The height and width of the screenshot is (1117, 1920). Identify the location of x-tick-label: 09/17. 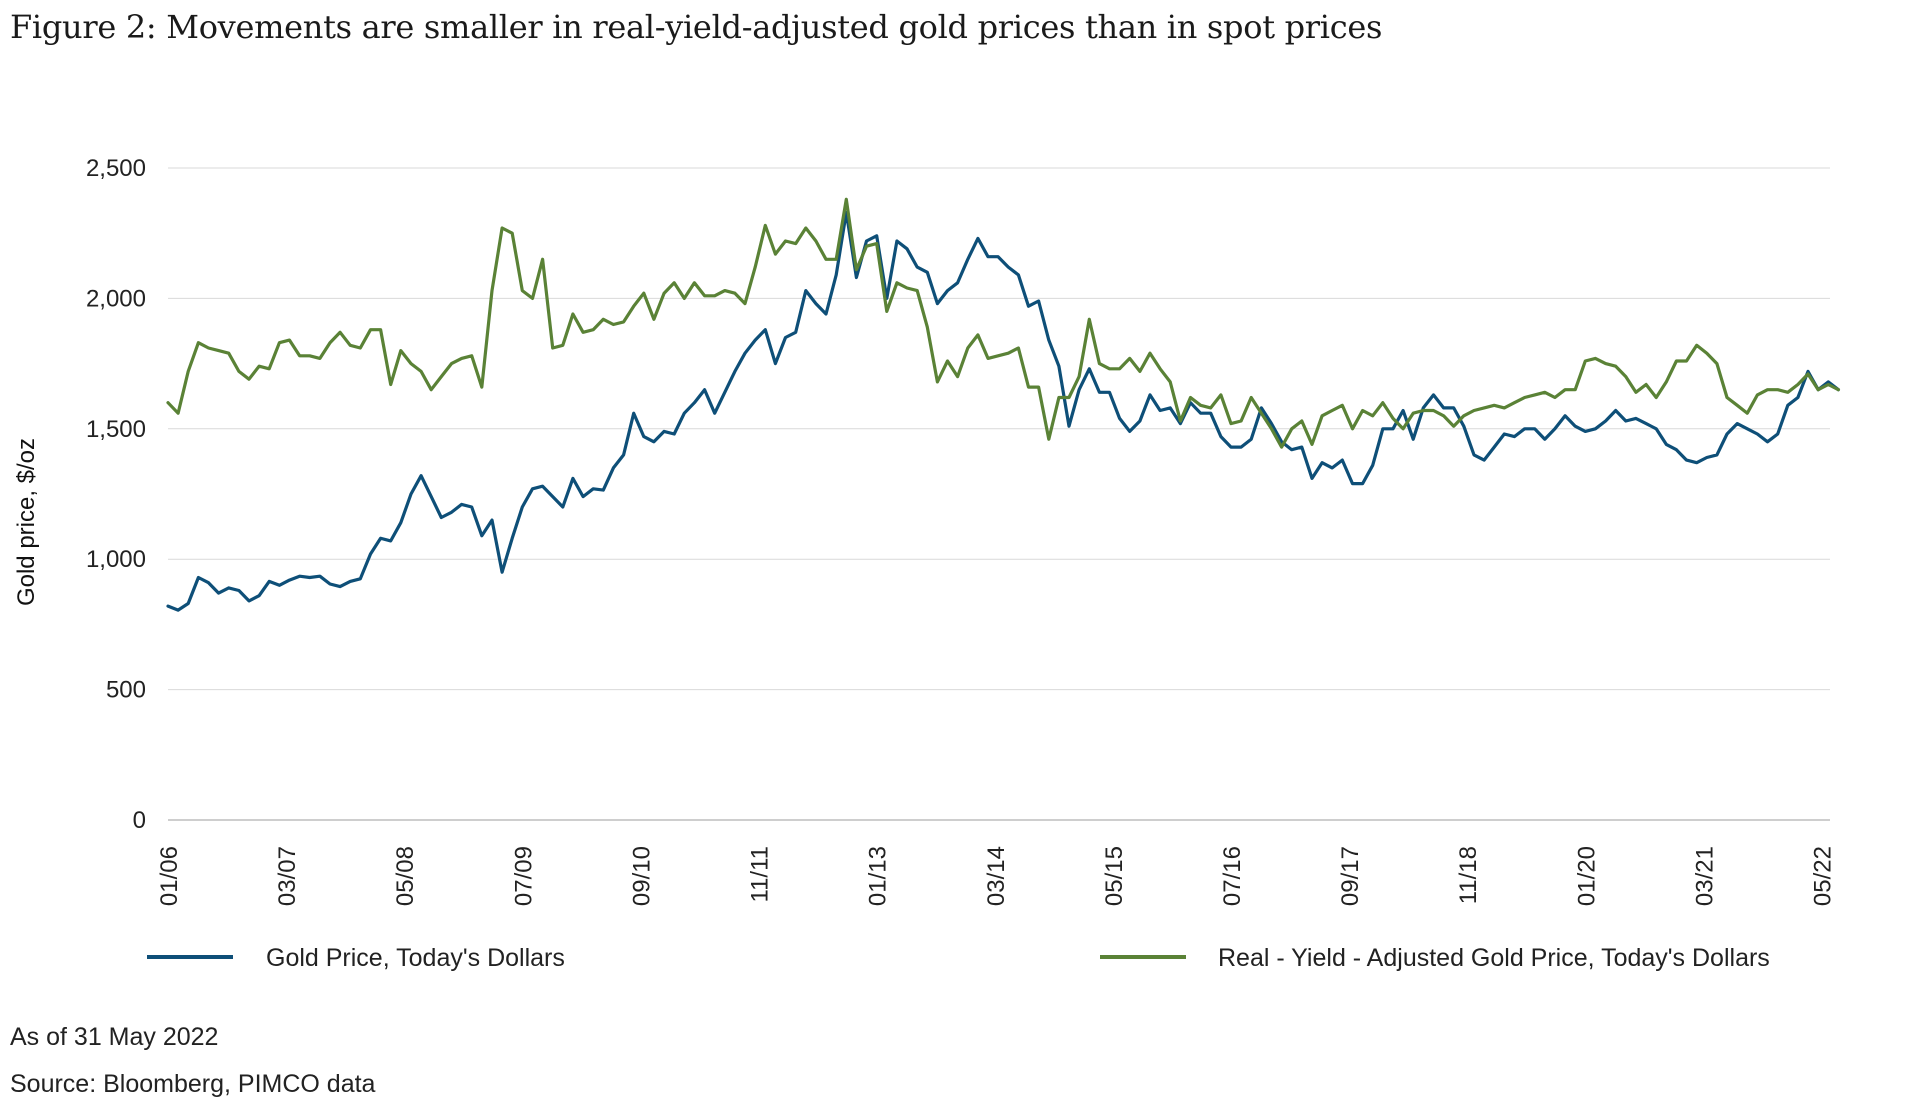
(1350, 876).